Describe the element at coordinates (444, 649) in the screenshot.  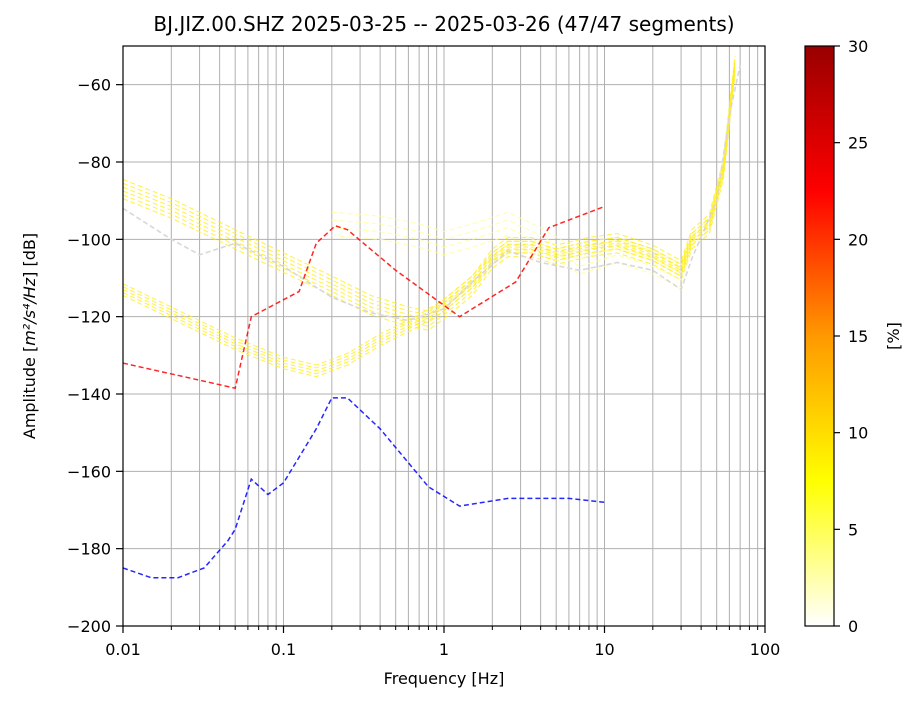
I see `x-tick-label: 1` at that location.